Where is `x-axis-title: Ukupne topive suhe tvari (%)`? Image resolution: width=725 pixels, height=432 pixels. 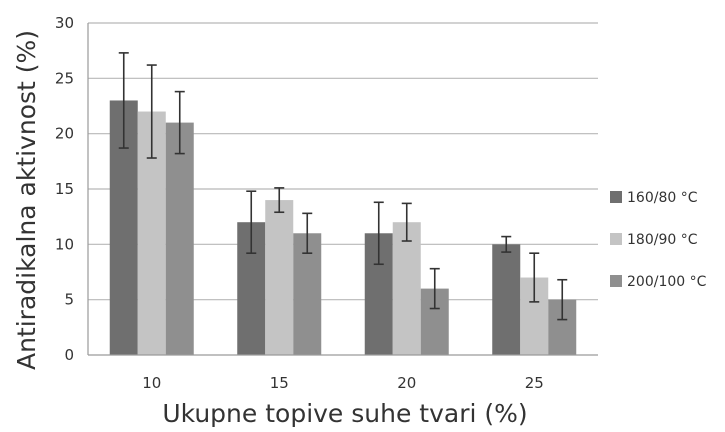 x-axis-title: Ukupne topive suhe tvari (%) is located at coordinates (344, 413).